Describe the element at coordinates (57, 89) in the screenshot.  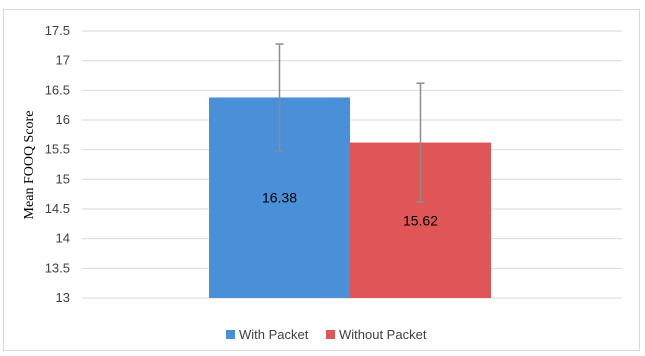
I see `y-tick-label: 16.5` at that location.